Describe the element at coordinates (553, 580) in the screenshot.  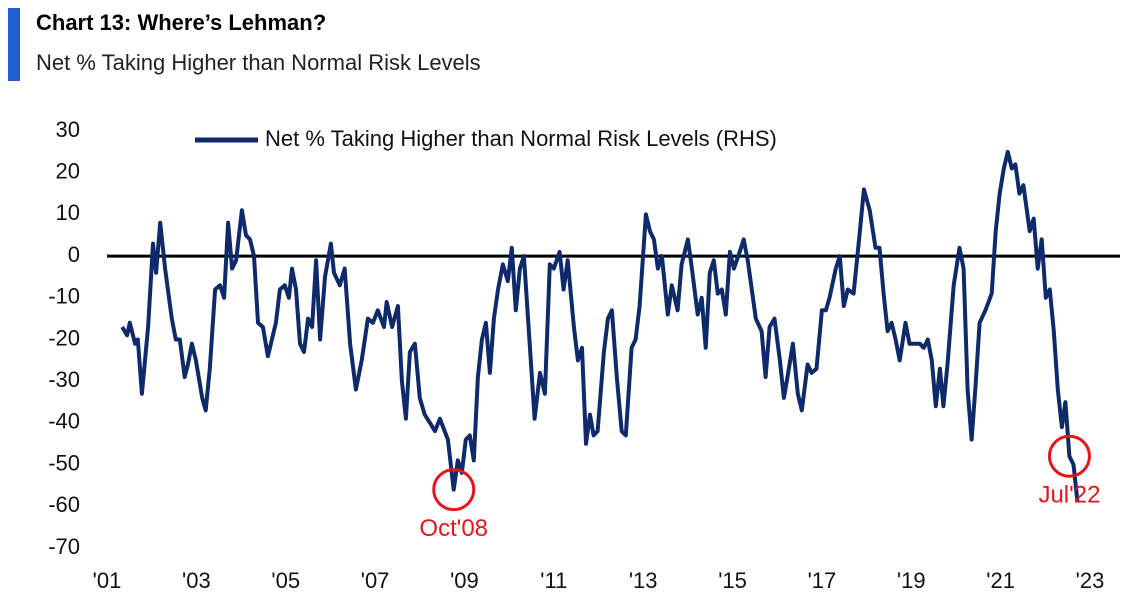
I see `x-tick-label: '11` at that location.